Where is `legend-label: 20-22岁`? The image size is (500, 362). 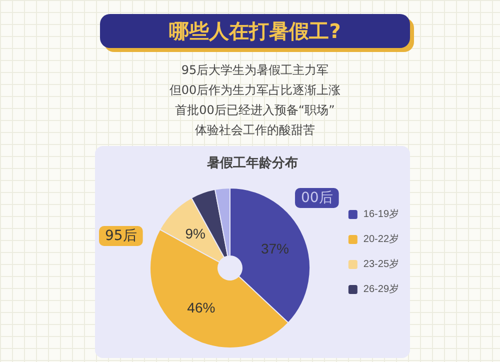 legend-label: 20-22岁 is located at coordinates (381, 239).